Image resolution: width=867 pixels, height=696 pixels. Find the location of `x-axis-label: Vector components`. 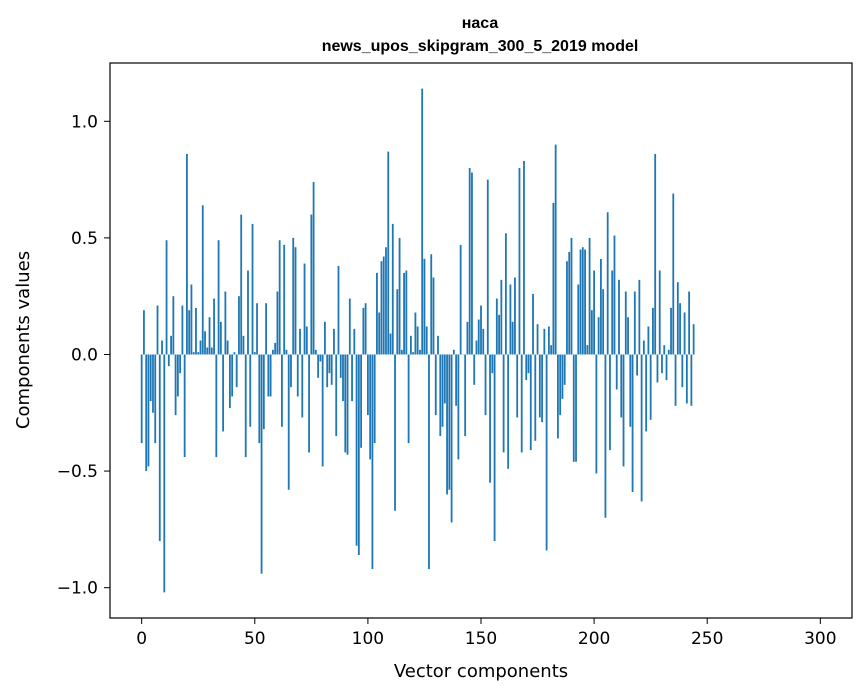

x-axis-label: Vector components is located at coordinates (481, 671).